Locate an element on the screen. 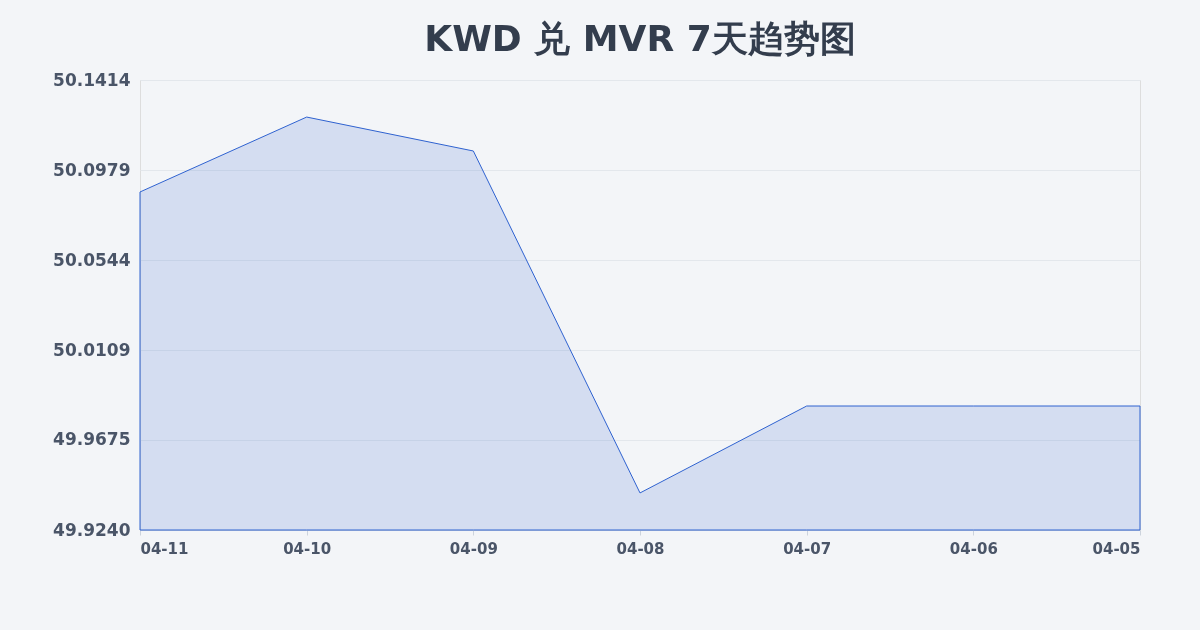 This screenshot has width=1200, height=630. y-tick-label: 50.0979 is located at coordinates (92, 169).